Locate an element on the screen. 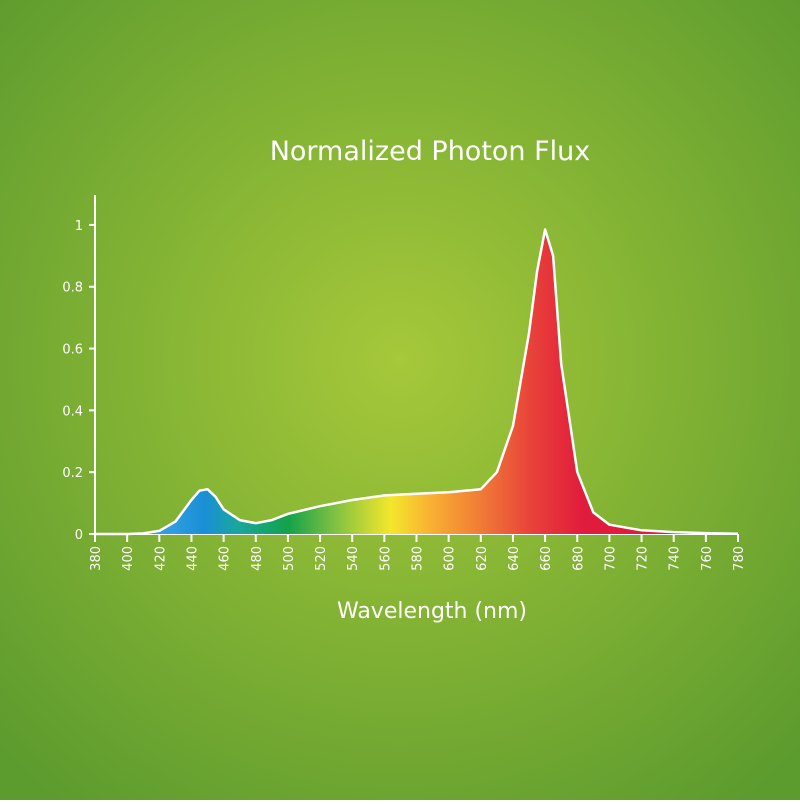  x-tick-label: 660 is located at coordinates (546, 558).